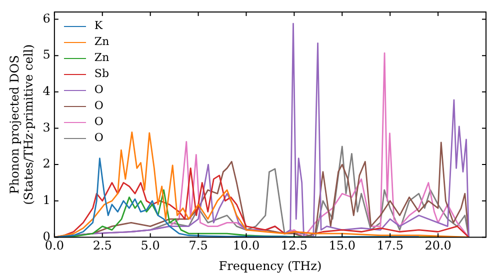 The height and width of the screenshot is (280, 500). What do you see at coordinates (102, 245) in the screenshot?
I see `x-tick-label: 2.5` at bounding box center [102, 245].